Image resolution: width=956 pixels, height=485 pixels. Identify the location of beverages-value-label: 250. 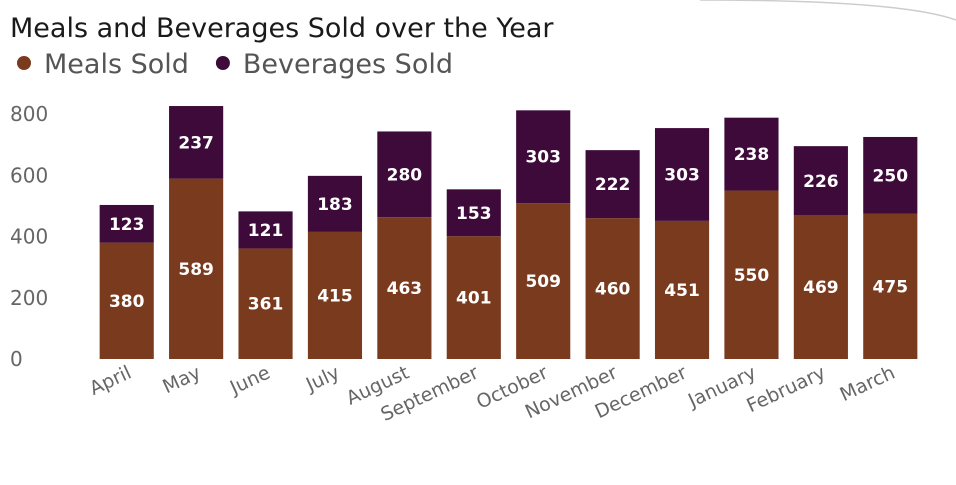
(891, 176).